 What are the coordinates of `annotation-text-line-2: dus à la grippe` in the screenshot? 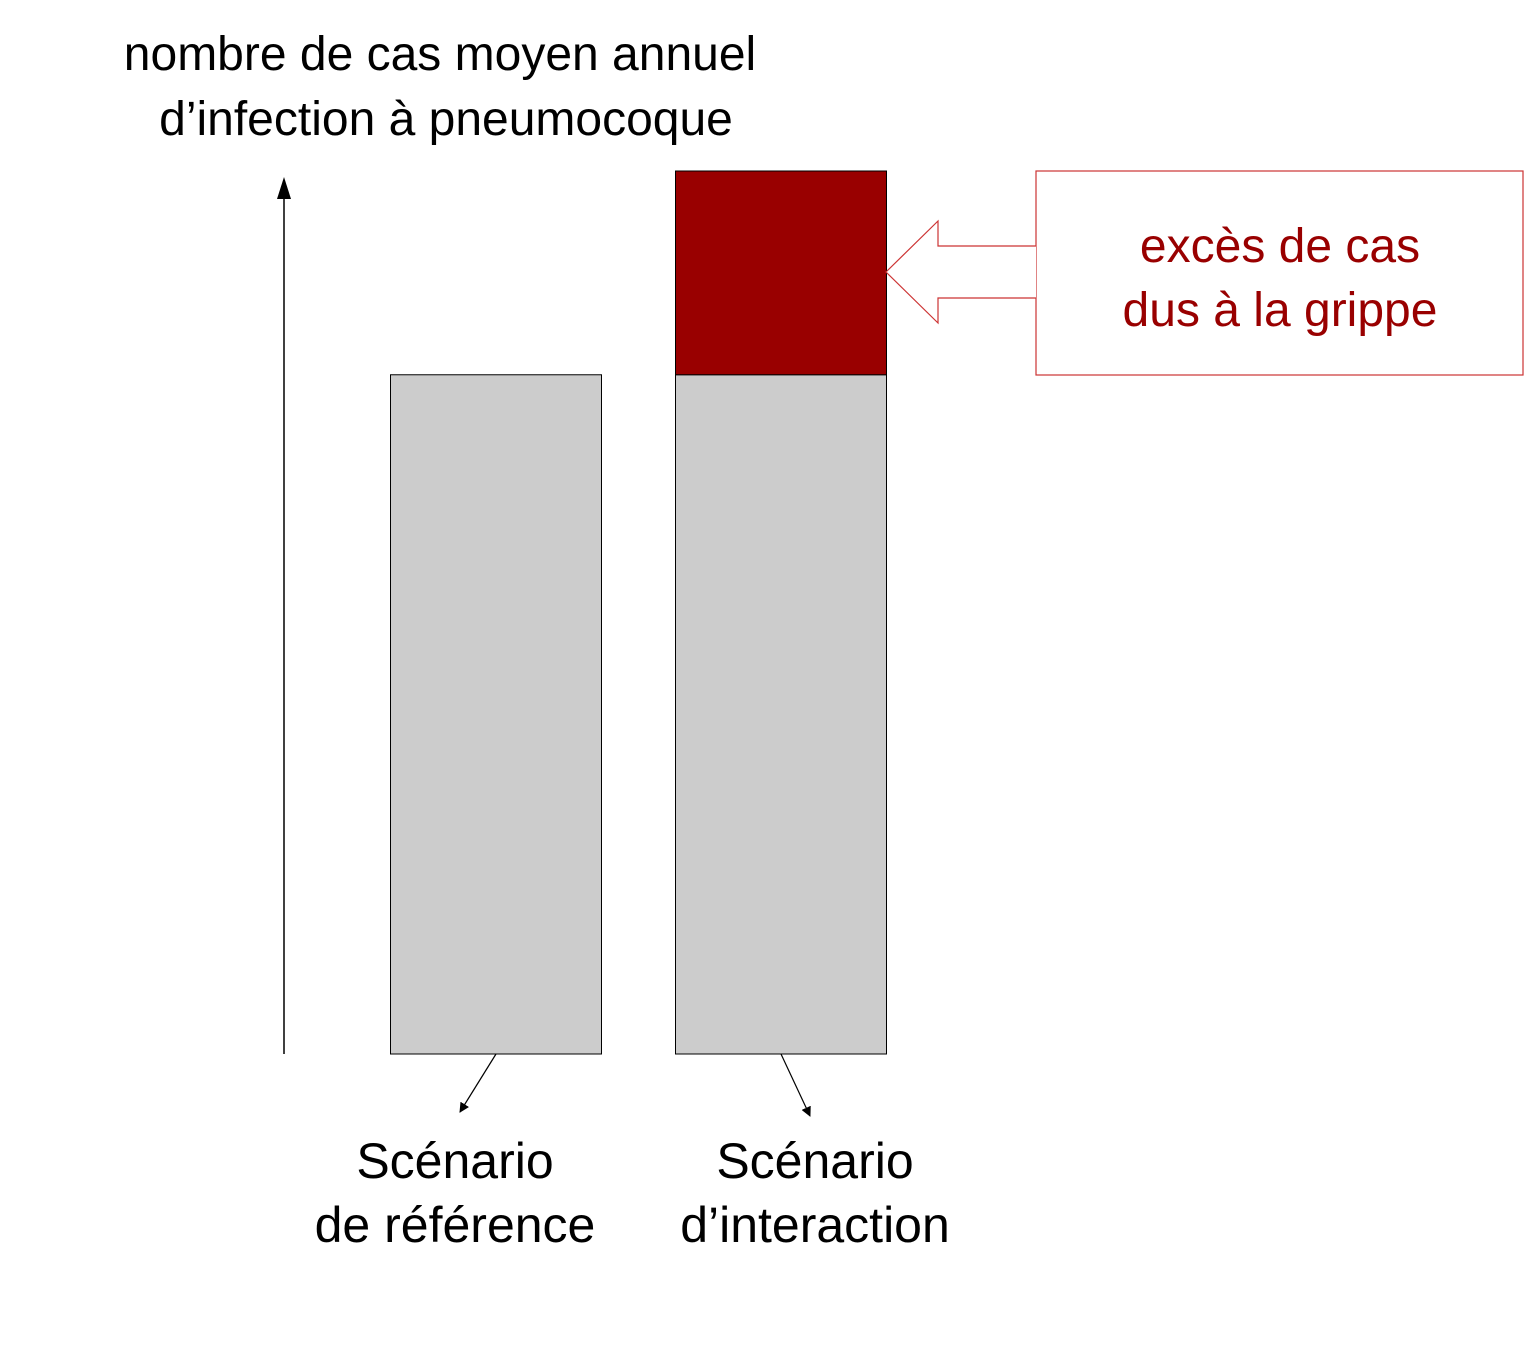 It's located at (1280, 310).